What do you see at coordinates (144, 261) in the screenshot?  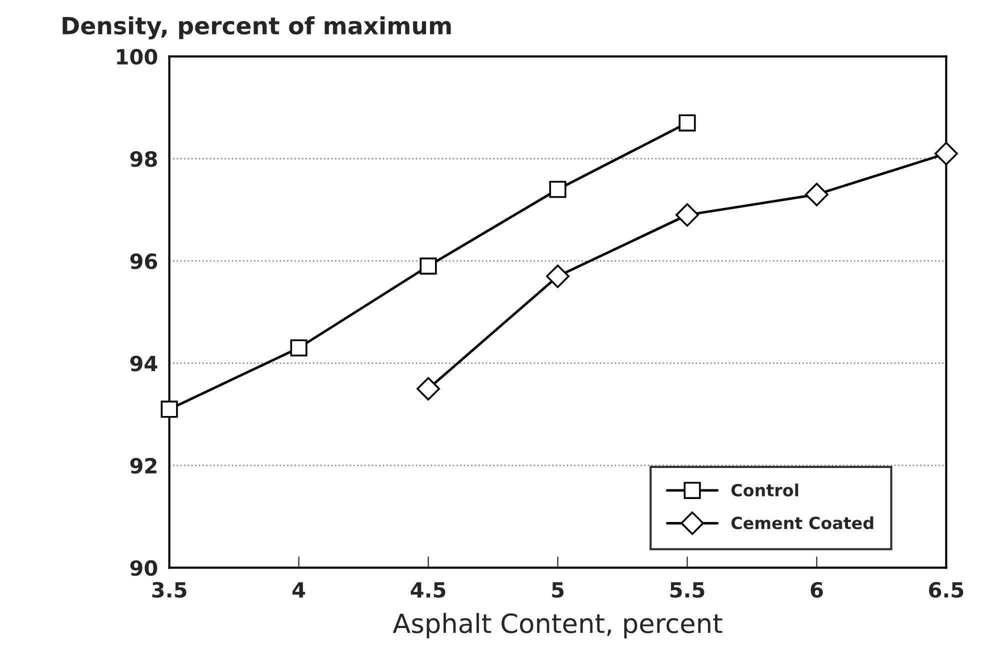 I see `y-tick-label: 96` at bounding box center [144, 261].